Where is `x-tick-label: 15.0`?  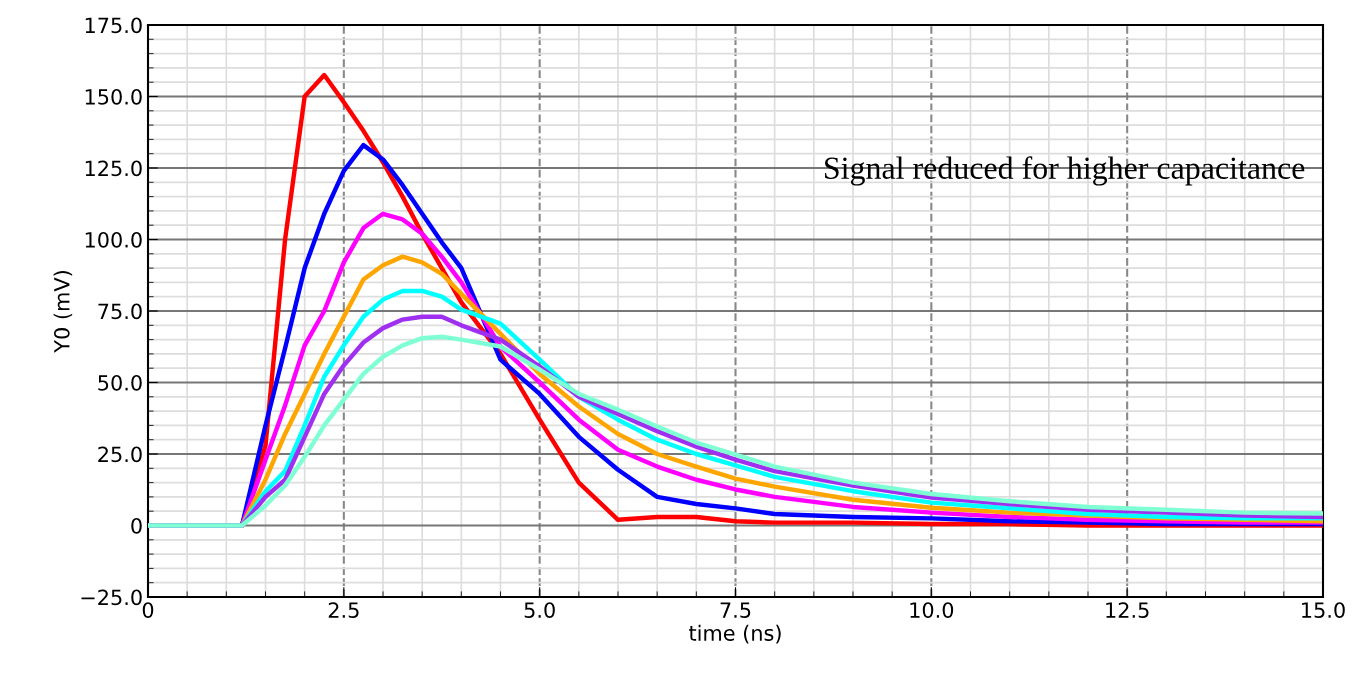 x-tick-label: 15.0 is located at coordinates (1323, 610).